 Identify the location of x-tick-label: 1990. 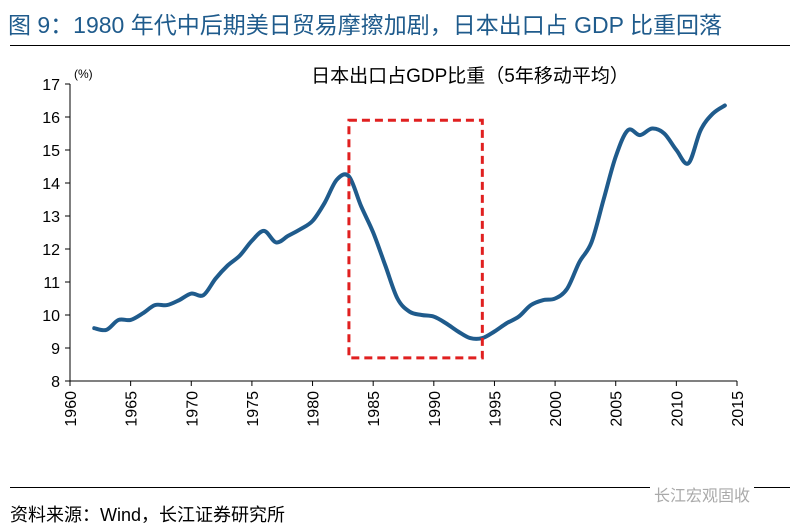
(435, 409).